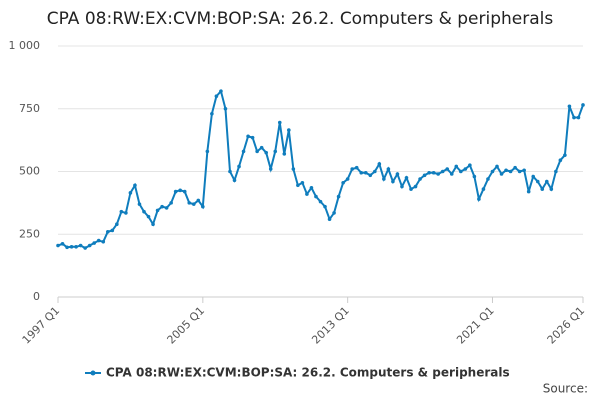  What do you see at coordinates (93, 373) in the screenshot?
I see `legend-marker` at bounding box center [93, 373].